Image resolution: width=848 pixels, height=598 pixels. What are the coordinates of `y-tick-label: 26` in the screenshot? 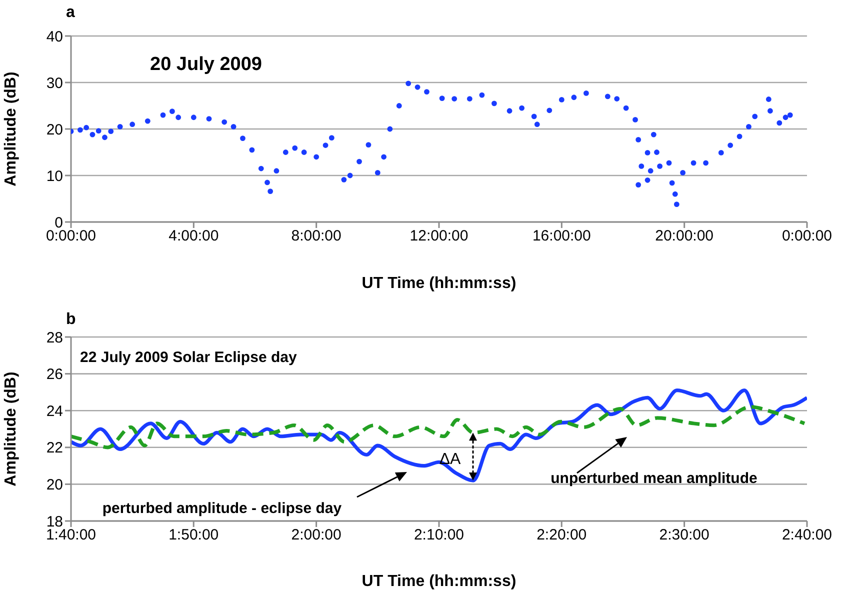 It's located at (54, 375).